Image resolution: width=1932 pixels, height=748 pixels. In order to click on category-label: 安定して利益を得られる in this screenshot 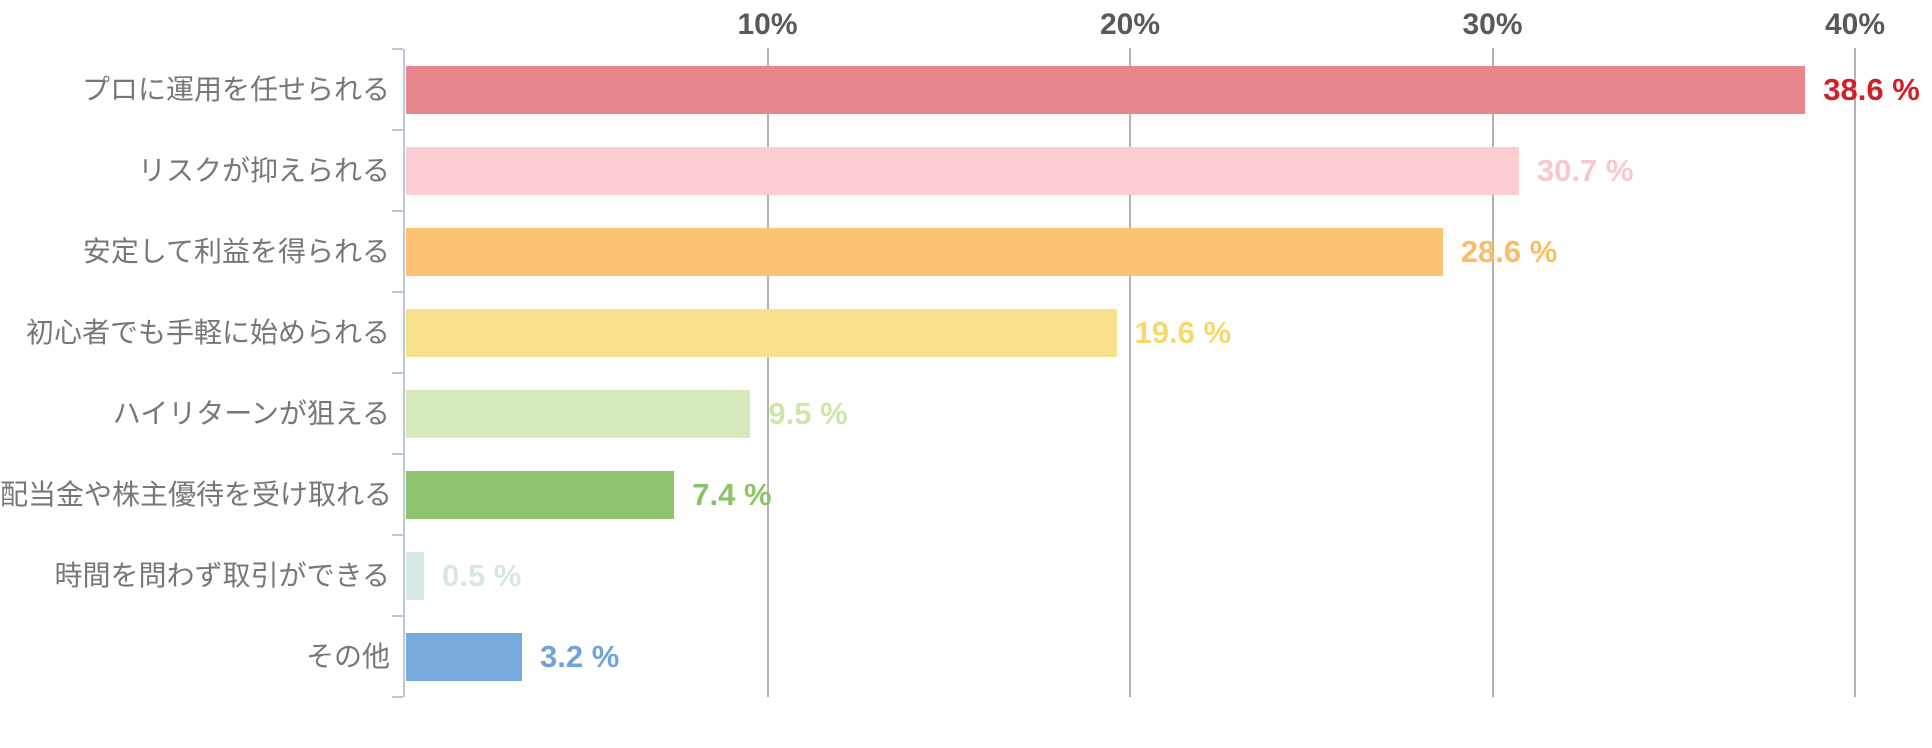, I will do `click(236, 251)`.